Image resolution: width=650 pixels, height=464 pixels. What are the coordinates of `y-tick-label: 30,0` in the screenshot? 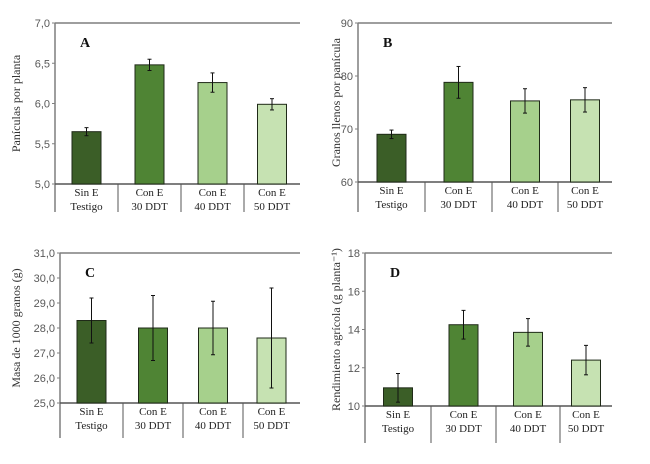 It's located at (44, 279).